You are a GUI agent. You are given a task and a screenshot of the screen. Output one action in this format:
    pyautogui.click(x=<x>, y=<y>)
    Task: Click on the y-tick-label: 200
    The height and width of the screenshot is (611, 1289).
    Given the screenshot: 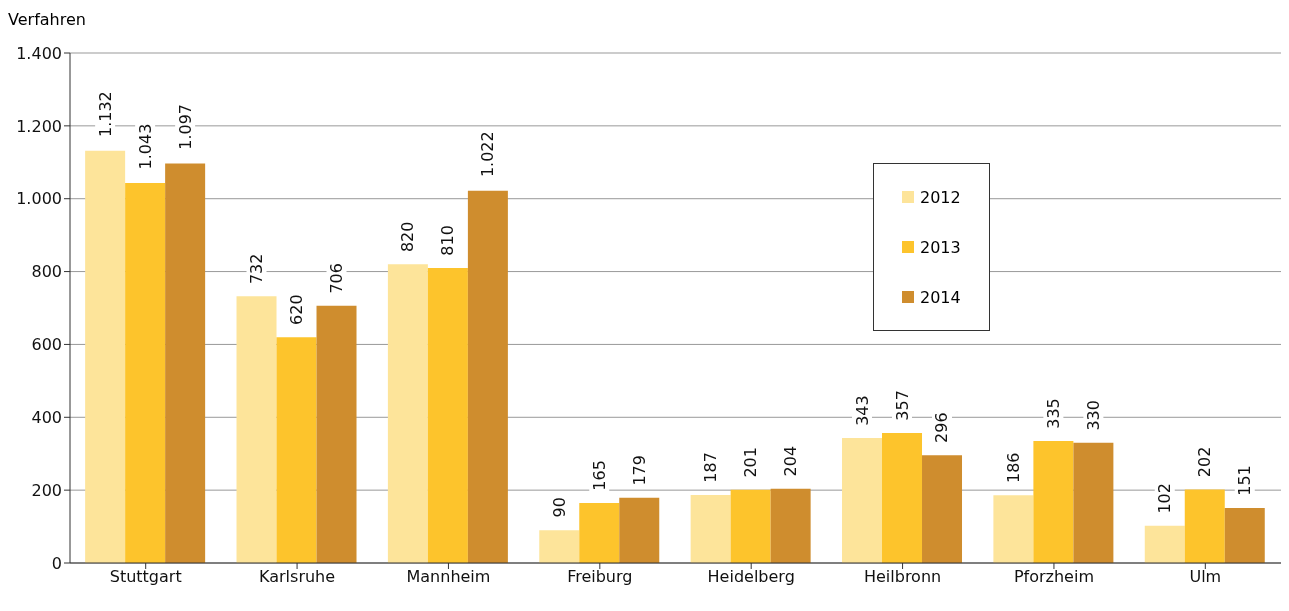 What is the action you would take?
    pyautogui.click(x=46, y=490)
    